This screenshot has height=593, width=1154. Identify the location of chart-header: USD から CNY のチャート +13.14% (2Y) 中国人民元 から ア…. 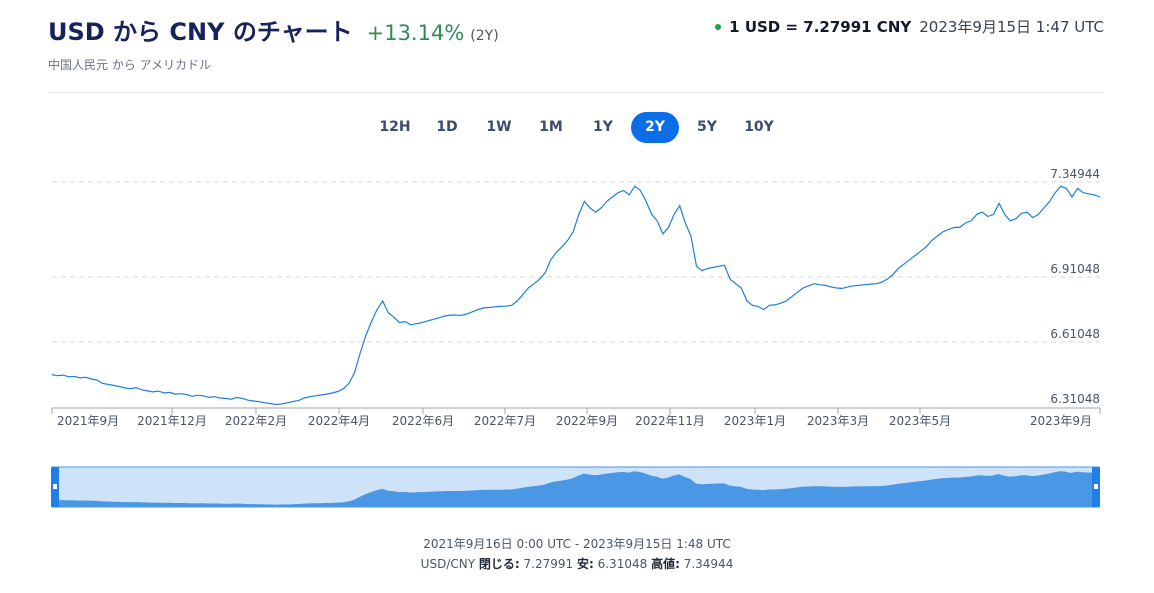
(576, 52).